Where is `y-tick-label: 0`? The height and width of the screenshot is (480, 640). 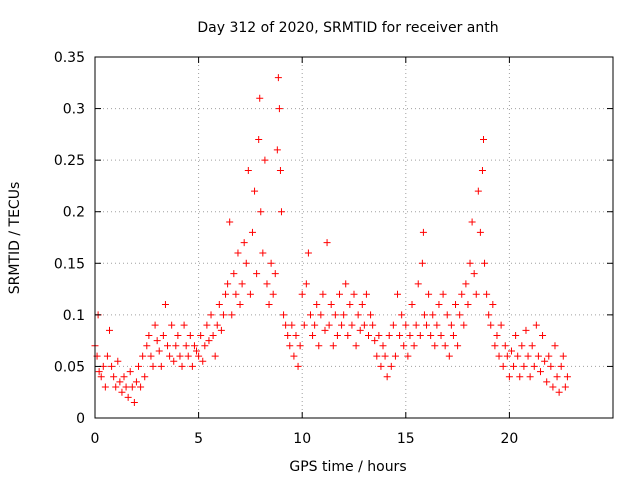
y-tick-label: 0 is located at coordinates (80, 419).